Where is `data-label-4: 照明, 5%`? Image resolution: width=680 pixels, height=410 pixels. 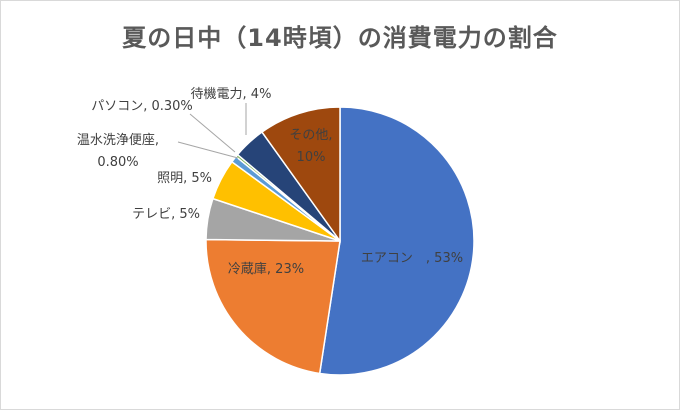 data-label-4: 照明, 5% is located at coordinates (184, 178).